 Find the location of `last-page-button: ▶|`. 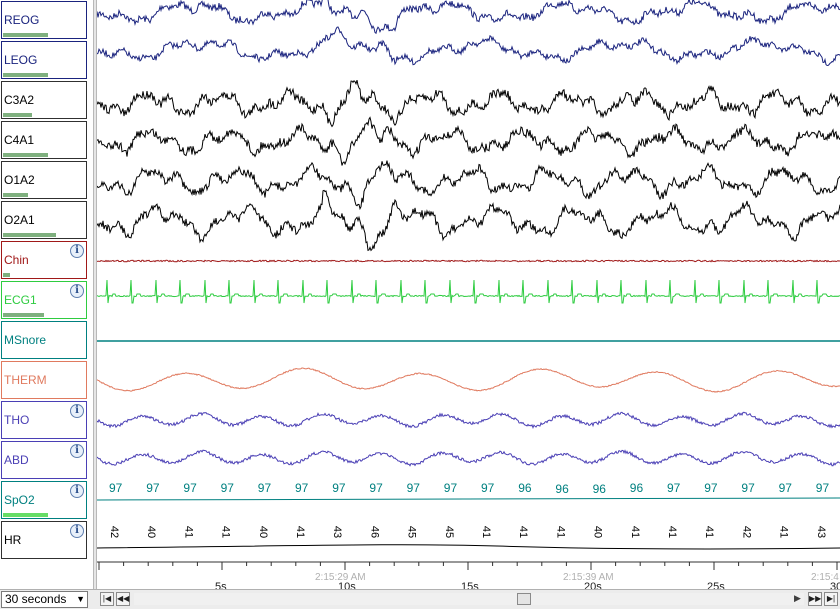

last-page-button: ▶| is located at coordinates (831, 599).